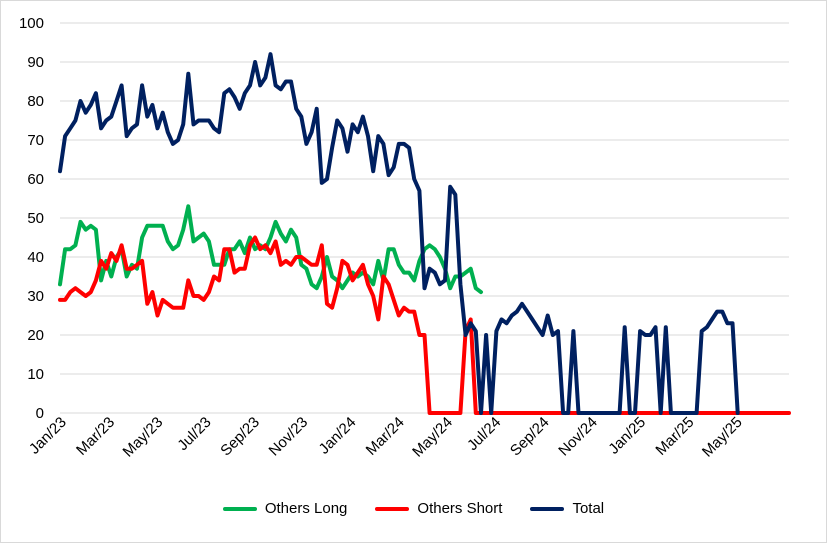  I want to click on legend-label-total: Total, so click(588, 508).